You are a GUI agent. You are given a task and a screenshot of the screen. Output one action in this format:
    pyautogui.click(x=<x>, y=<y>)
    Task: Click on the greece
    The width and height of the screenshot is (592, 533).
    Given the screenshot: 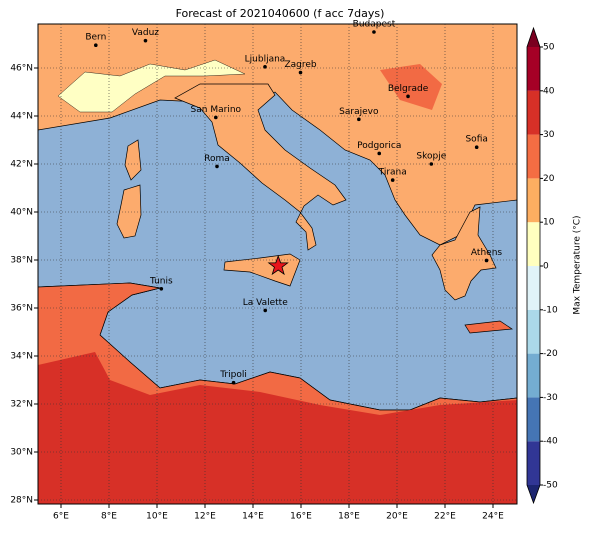 What is the action you would take?
    pyautogui.click(x=464, y=253)
    